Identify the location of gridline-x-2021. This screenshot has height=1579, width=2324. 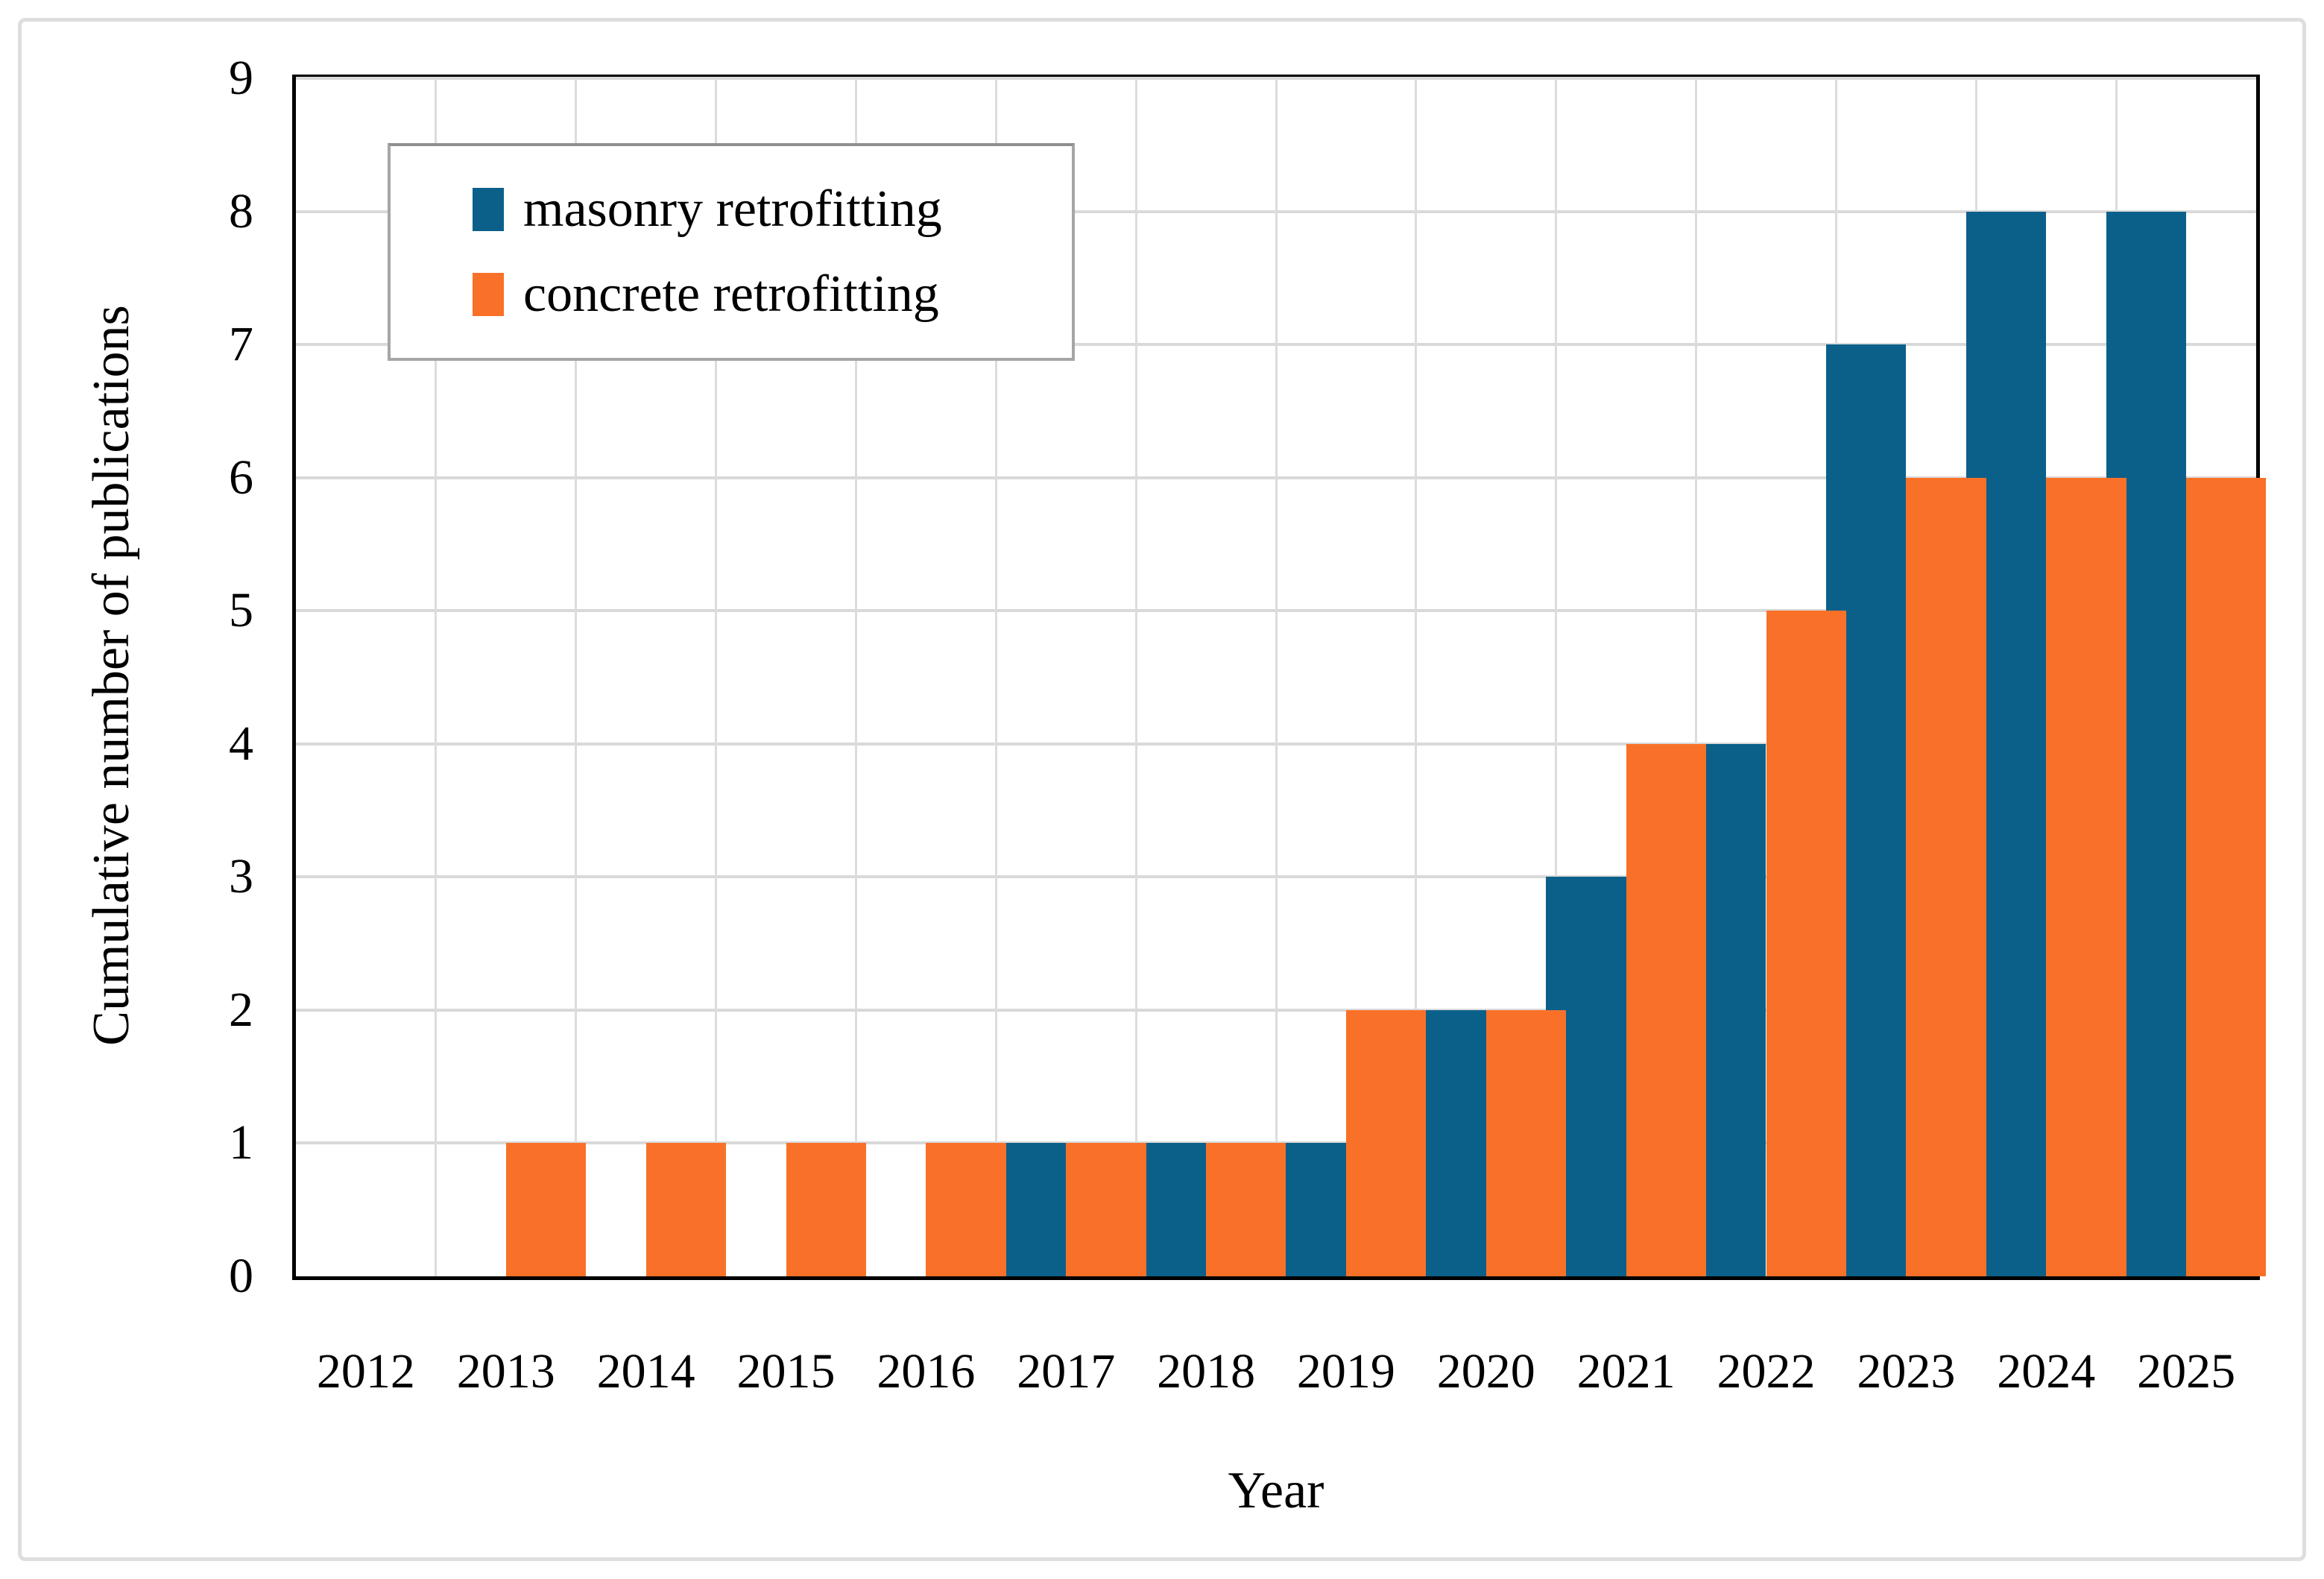
(1557, 677).